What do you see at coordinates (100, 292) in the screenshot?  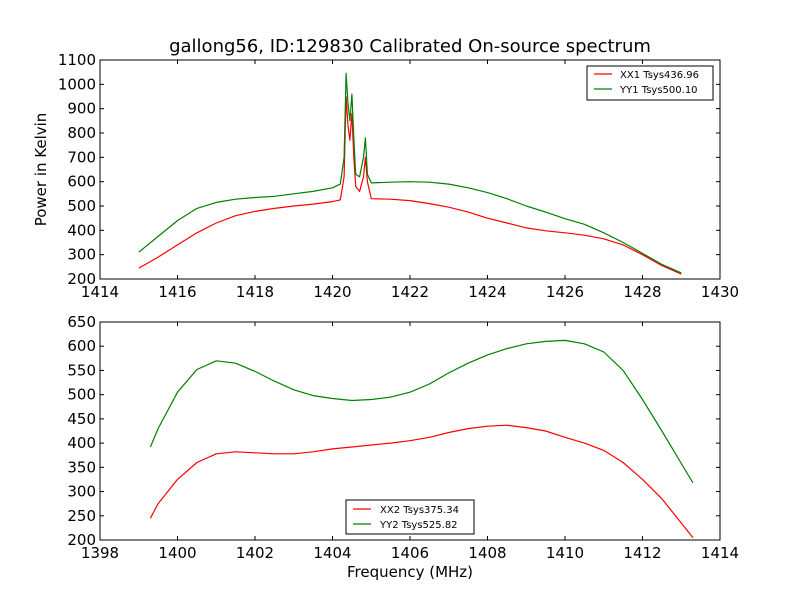 I see `top-x-tick-label: 1414` at bounding box center [100, 292].